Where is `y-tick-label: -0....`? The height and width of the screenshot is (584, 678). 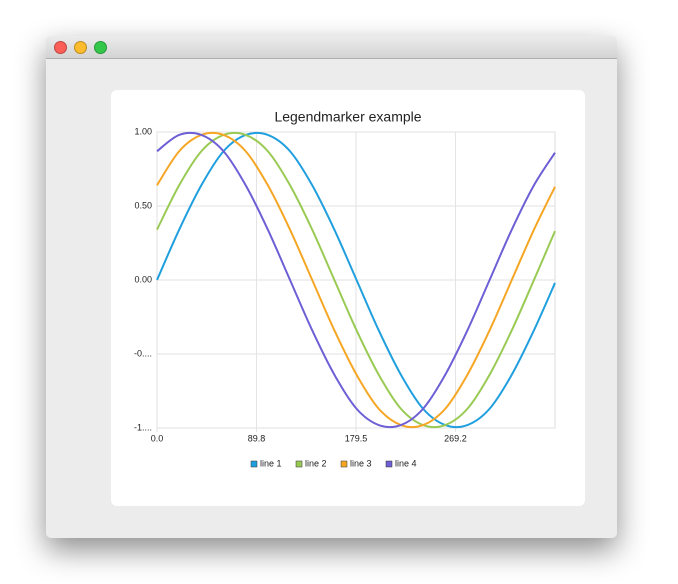 y-tick-label: -0.... is located at coordinates (143, 353).